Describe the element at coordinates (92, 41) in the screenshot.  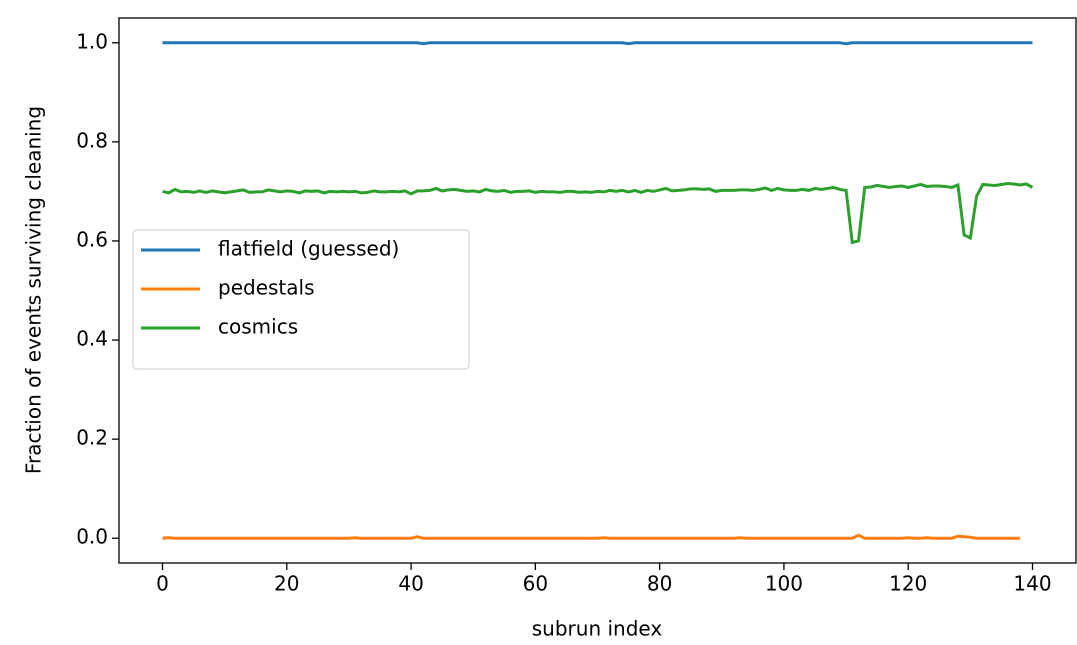
I see `y-tick-label: 1.0` at that location.